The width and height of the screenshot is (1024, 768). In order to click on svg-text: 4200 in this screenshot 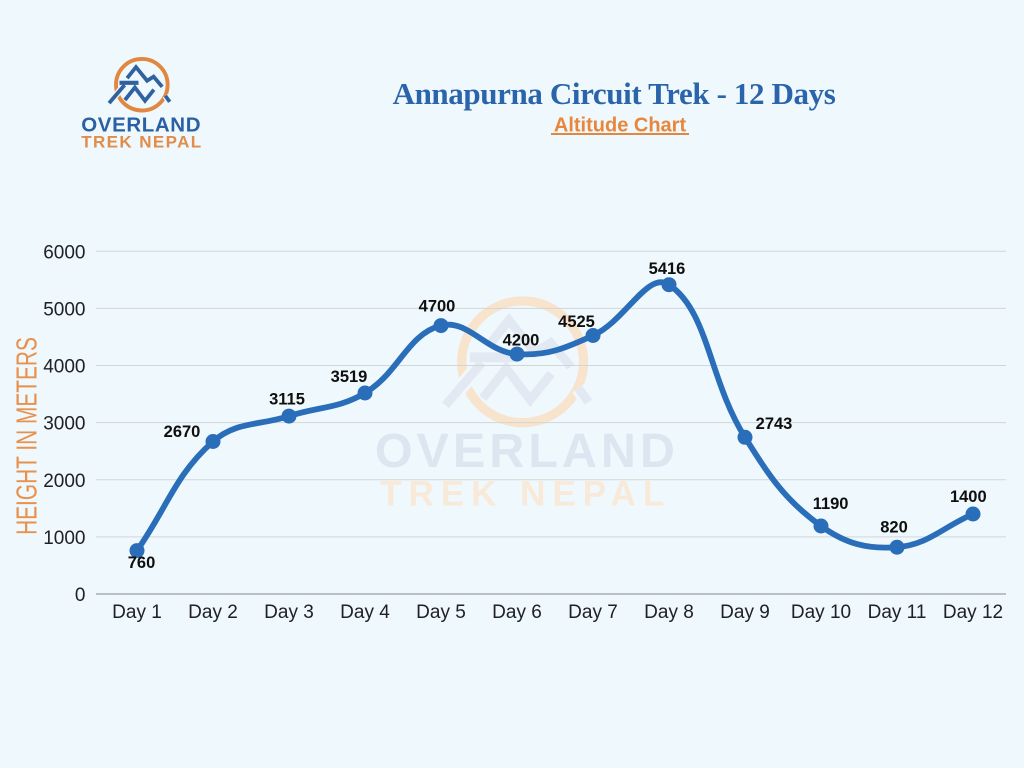, I will do `click(521, 340)`.